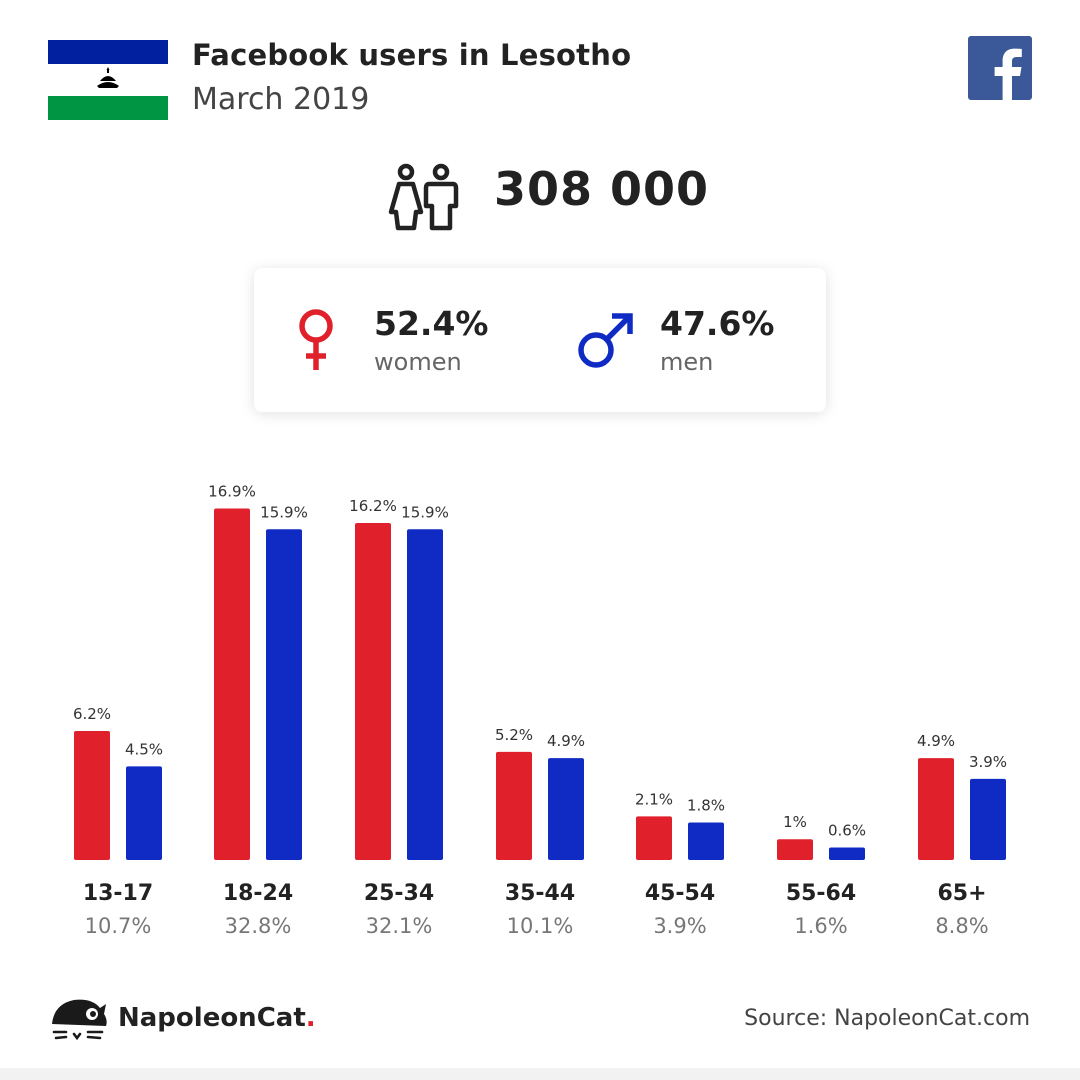  I want to click on bar-label-women-45-54: 2.1%, so click(654, 799).